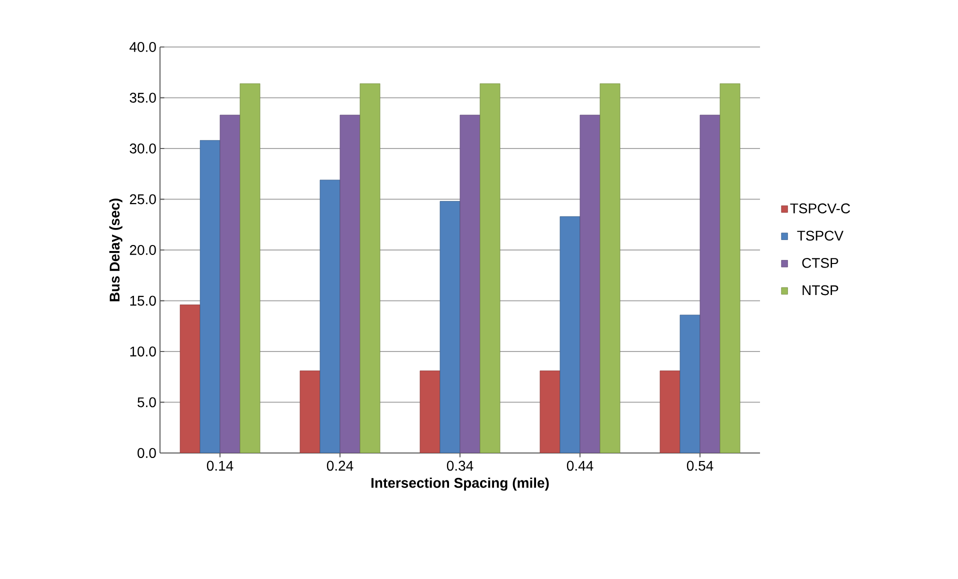 The height and width of the screenshot is (579, 958). What do you see at coordinates (143, 47) in the screenshot?
I see `y-tick-label: 40.0` at bounding box center [143, 47].